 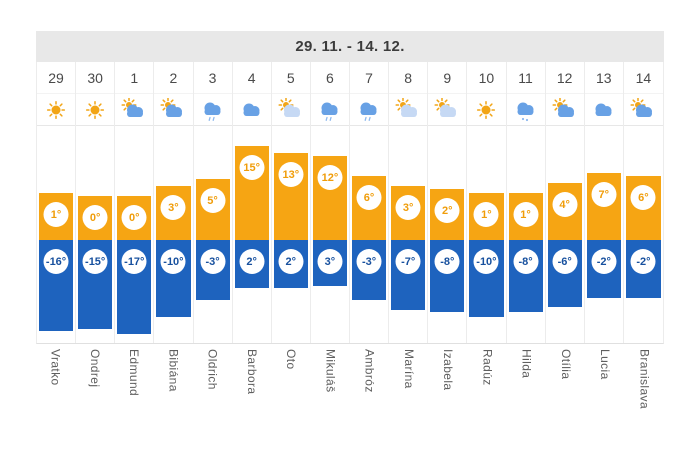 I want to click on sun-icon, so click(x=95, y=110).